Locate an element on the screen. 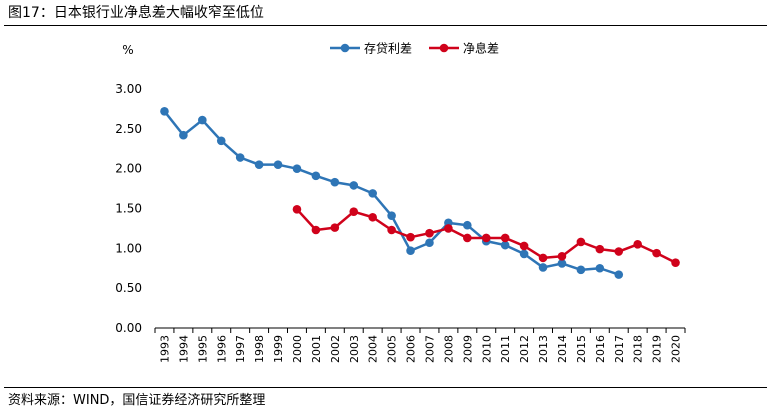 The height and width of the screenshot is (413, 771). x-tick-label: 1997 is located at coordinates (240, 349).